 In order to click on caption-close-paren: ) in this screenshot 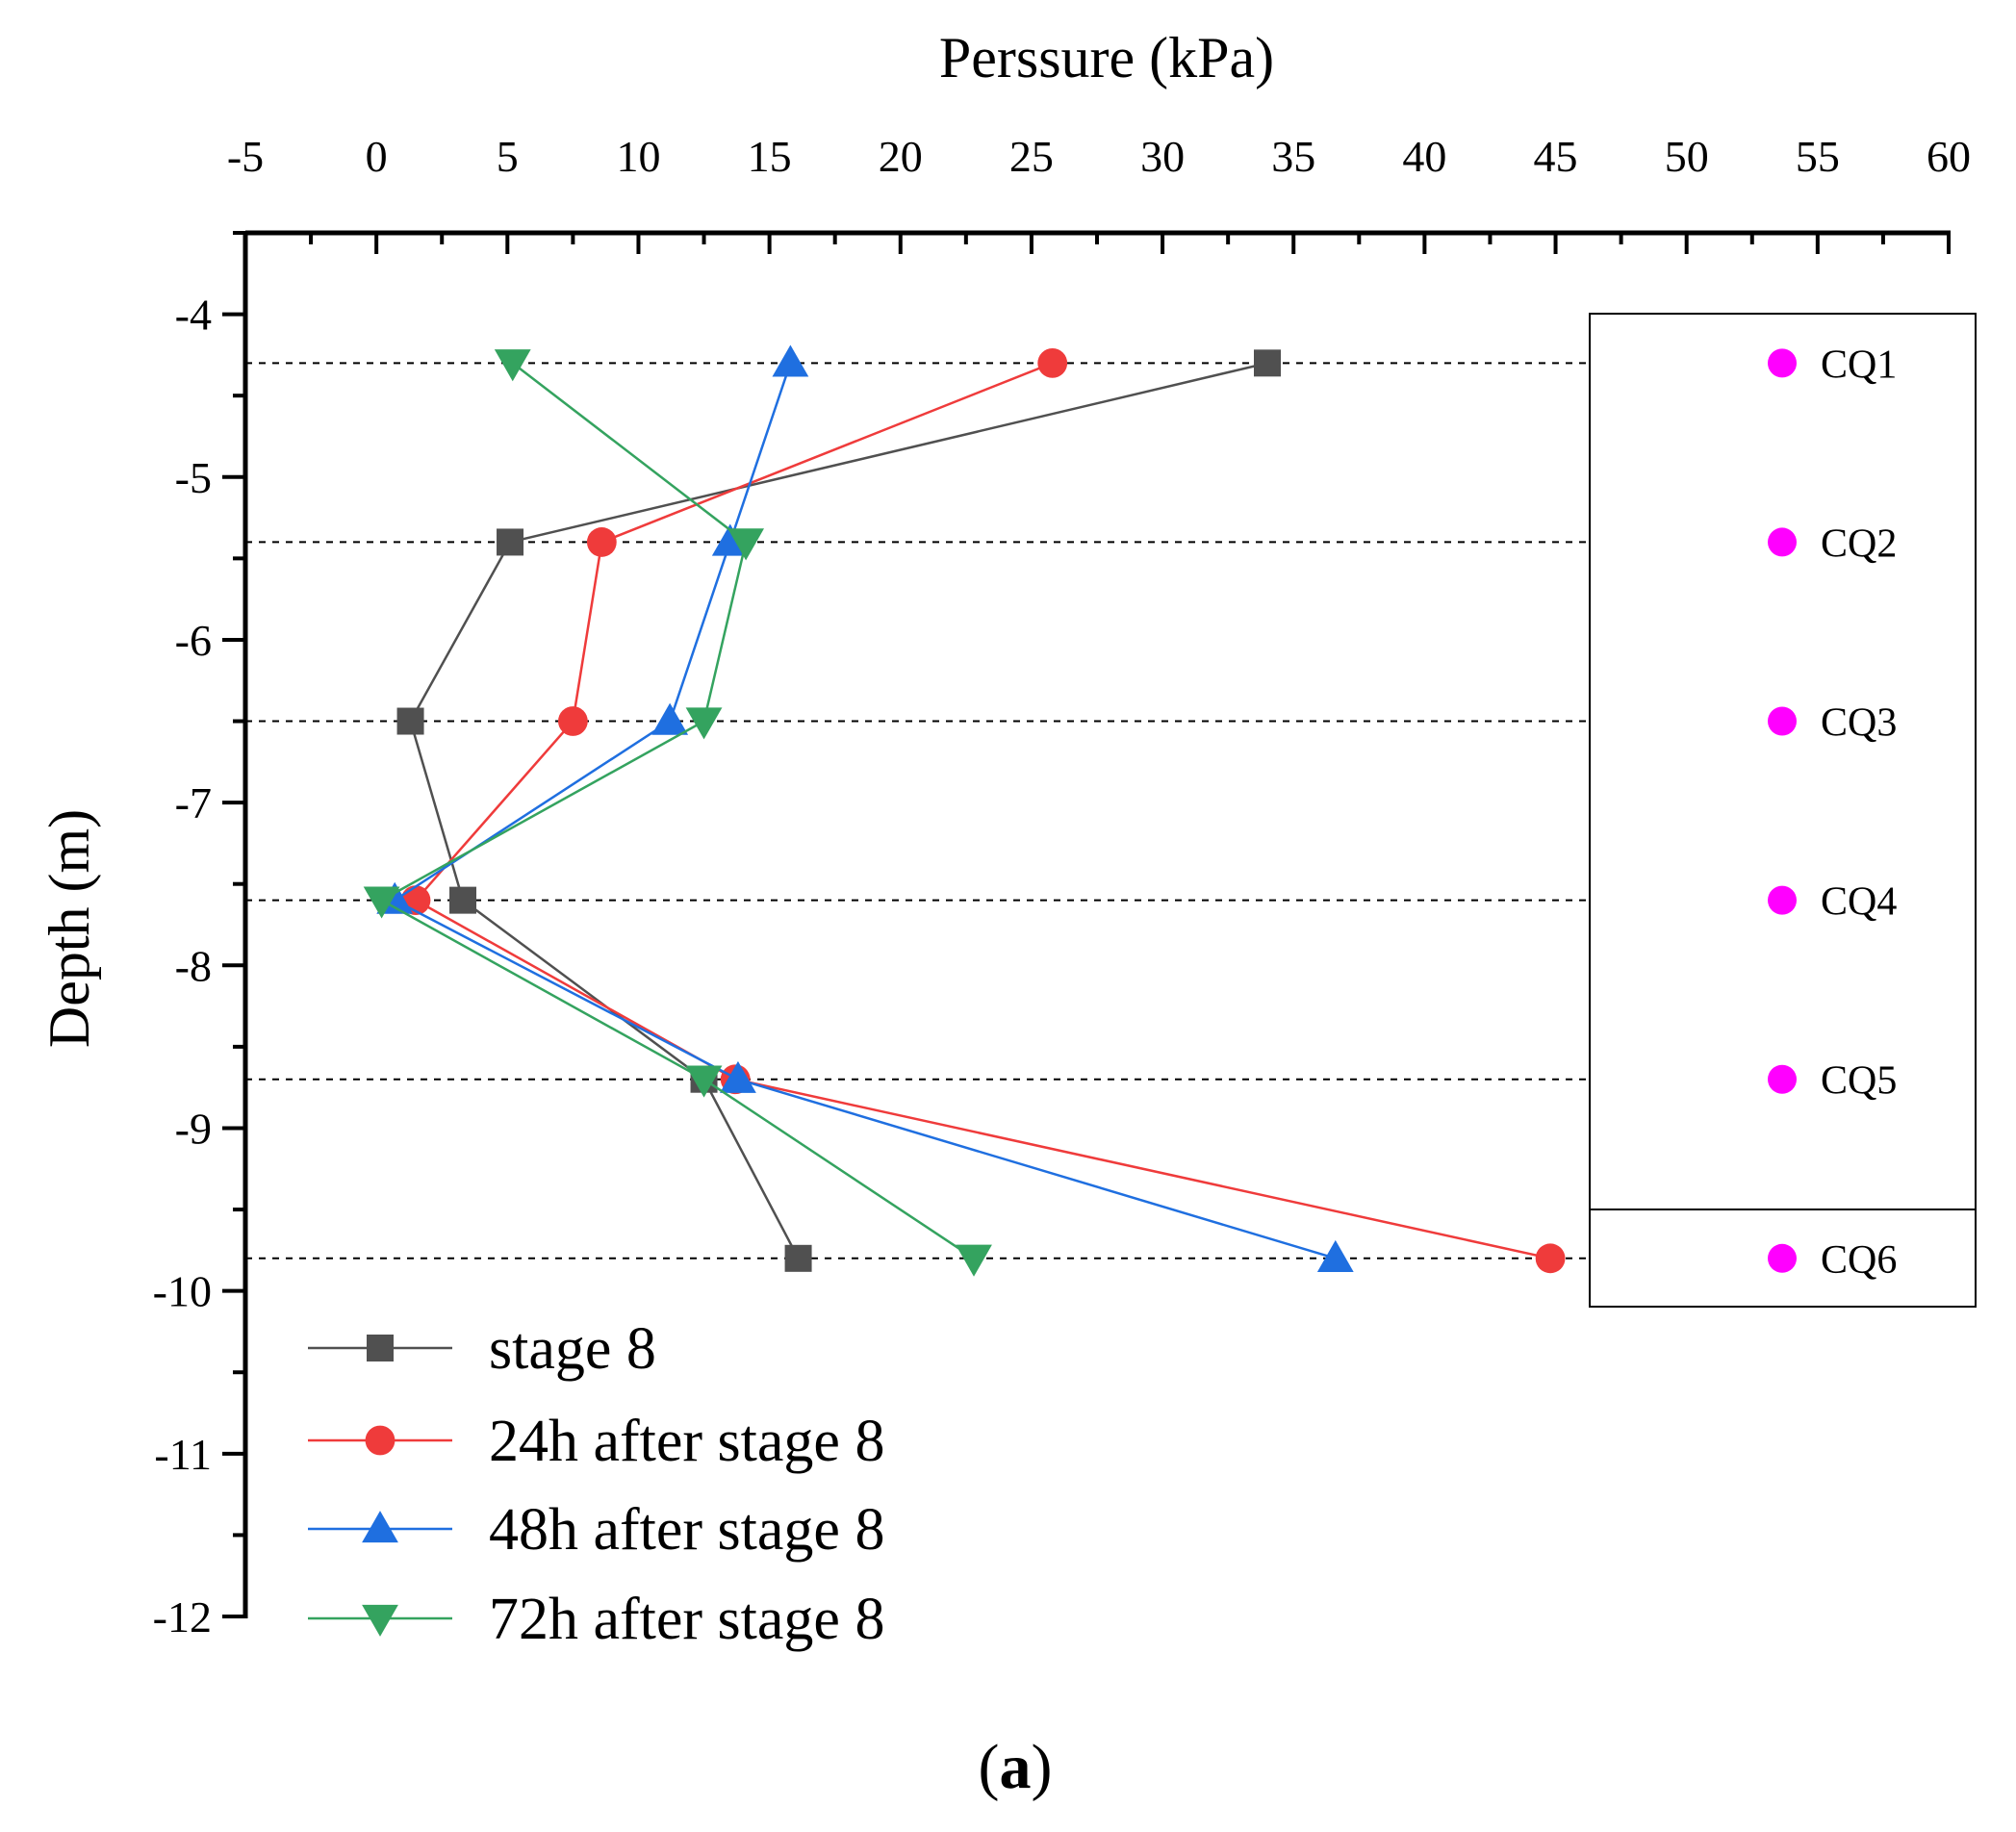, I will do `click(1042, 1767)`.